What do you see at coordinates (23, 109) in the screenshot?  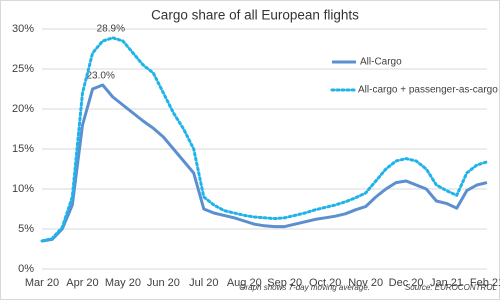 I see `y-tick-label: 20%` at bounding box center [23, 109].